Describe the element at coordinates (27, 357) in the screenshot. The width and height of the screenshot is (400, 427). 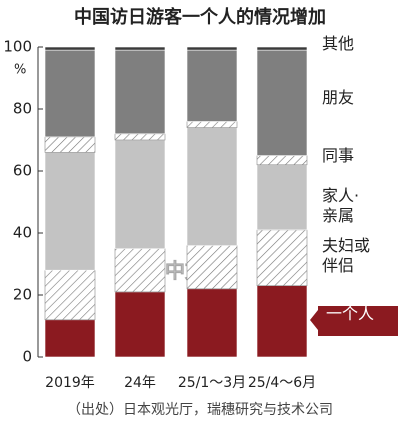
I see `y-tick-label: 0` at that location.